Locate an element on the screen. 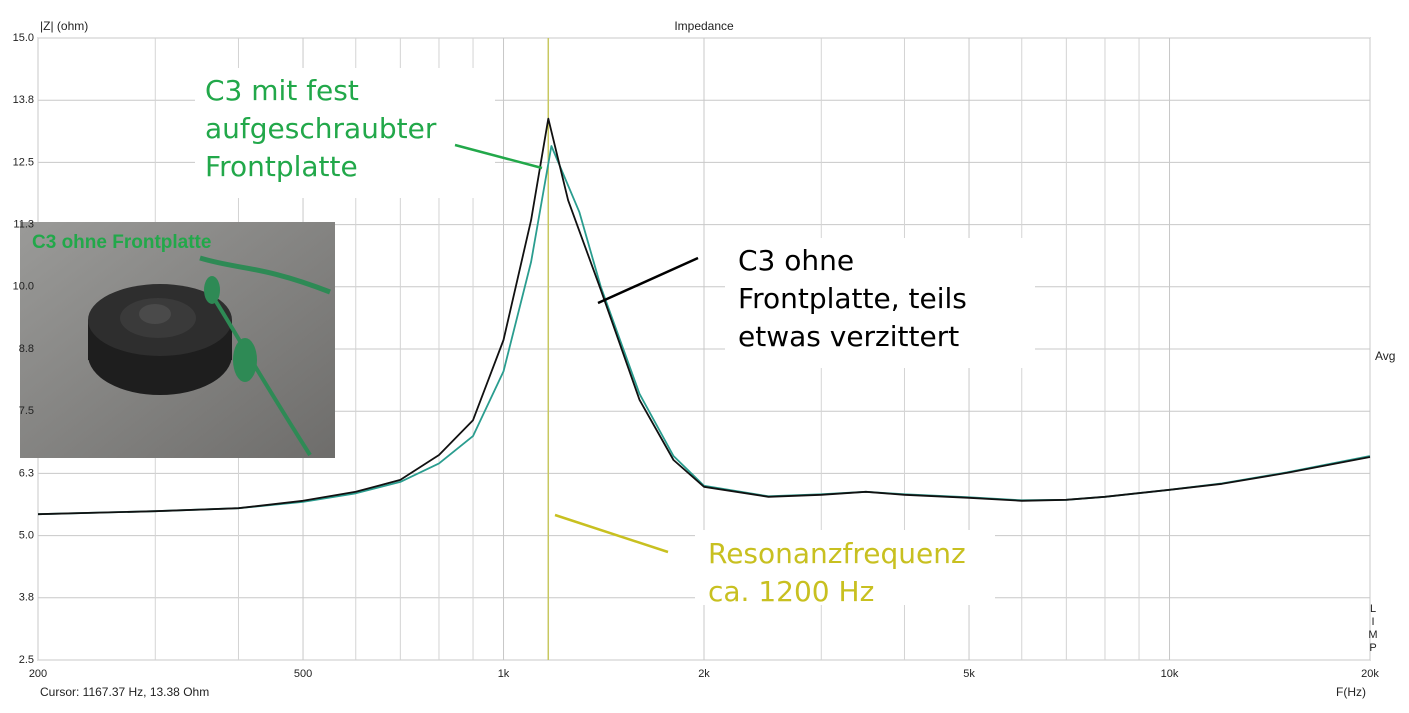 This screenshot has height=713, width=1409. annotation-text: C3 ohne is located at coordinates (796, 260).